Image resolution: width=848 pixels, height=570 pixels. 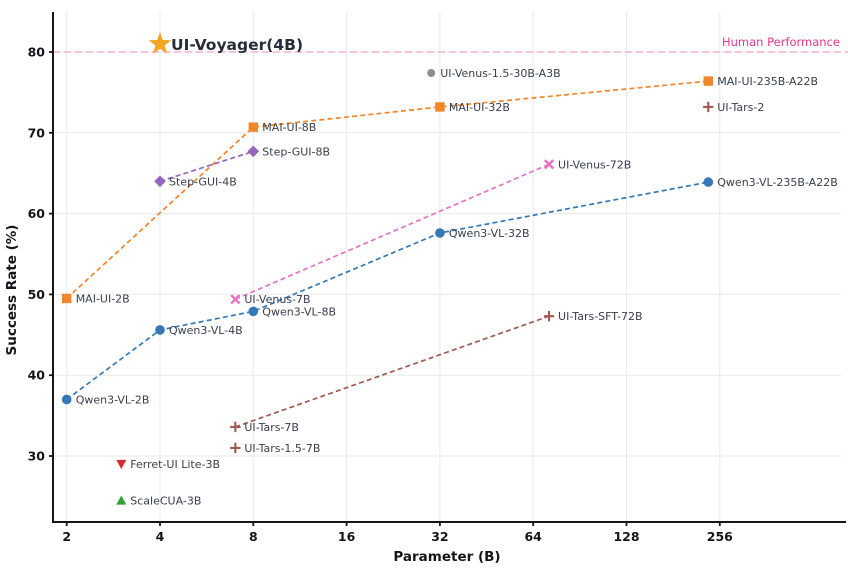 I want to click on point-label-step-gui-8b: Step-GUI-8B, so click(x=296, y=151).